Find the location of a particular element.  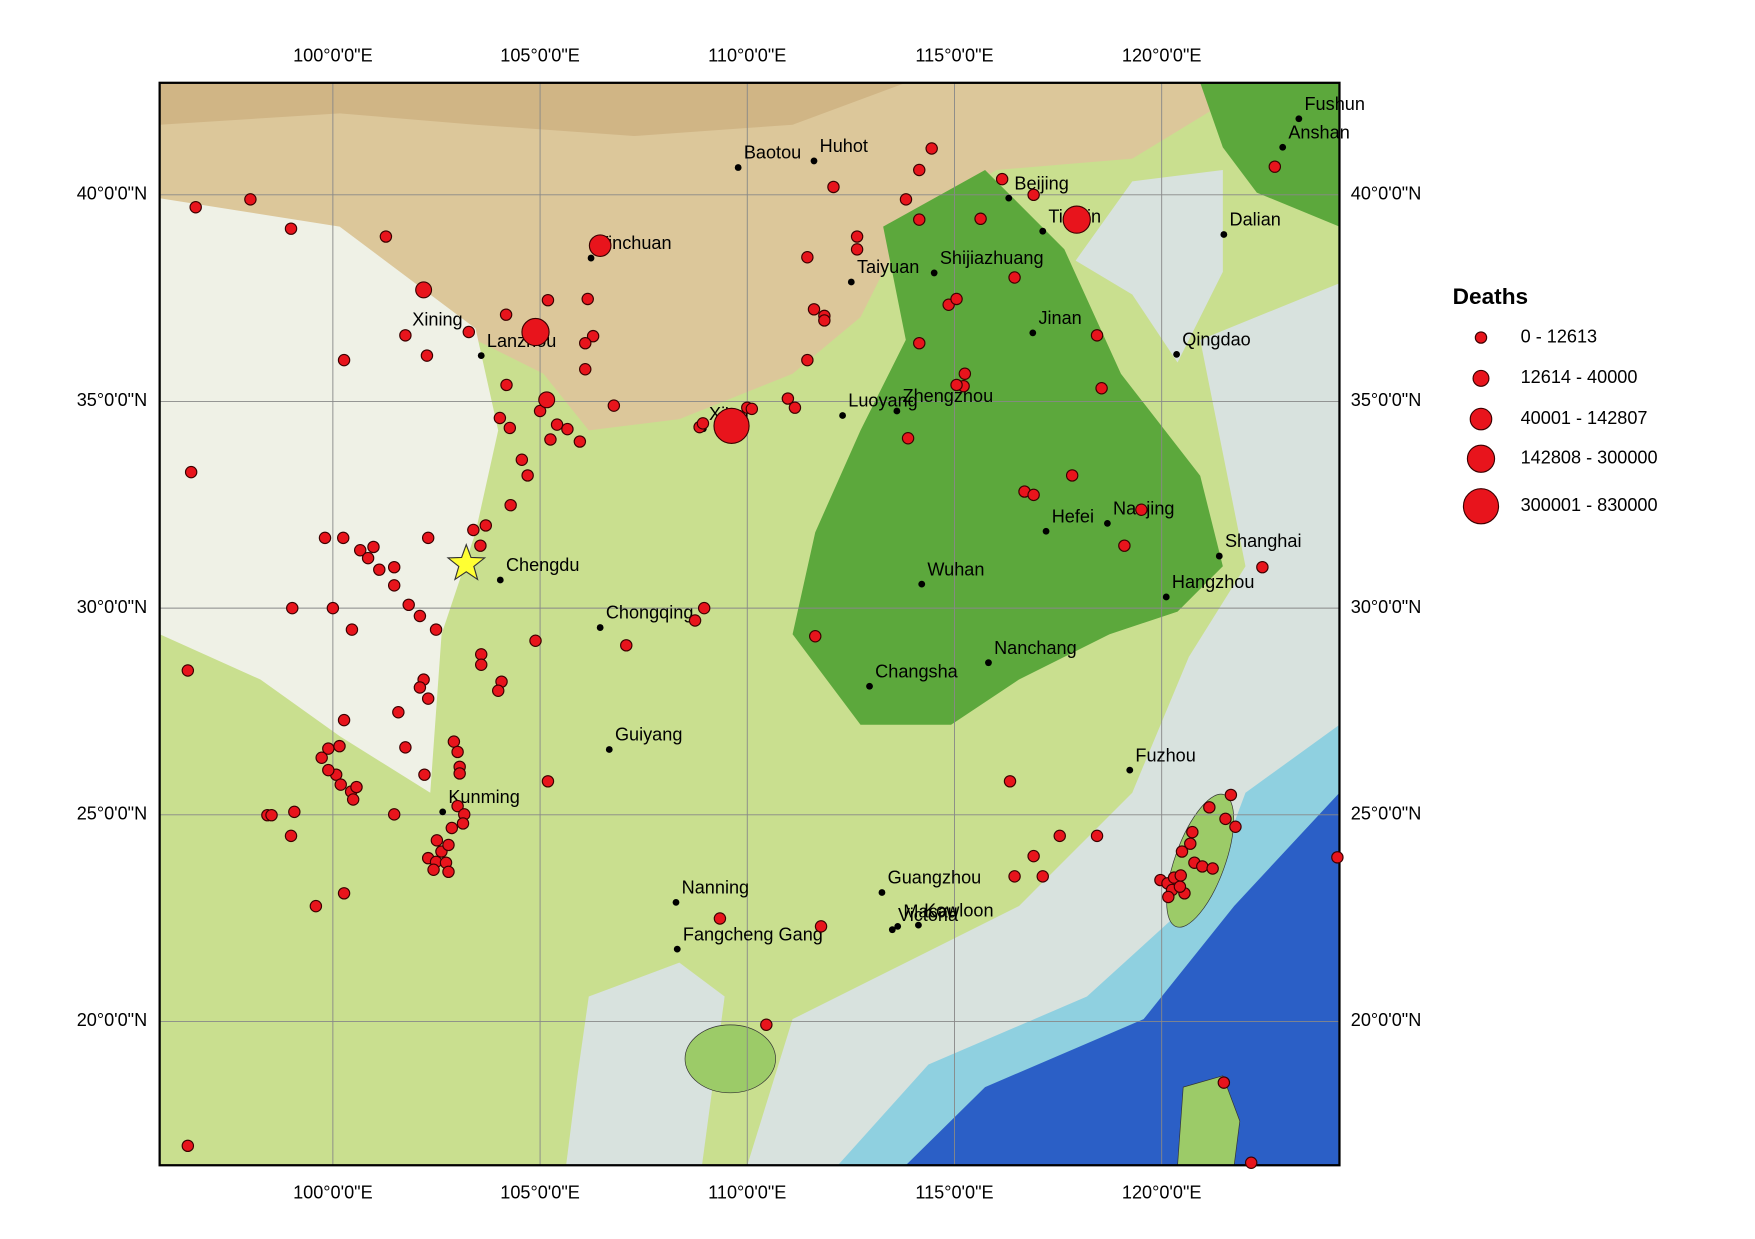

lat-label-right: 35°0'0"N is located at coordinates (1386, 400).